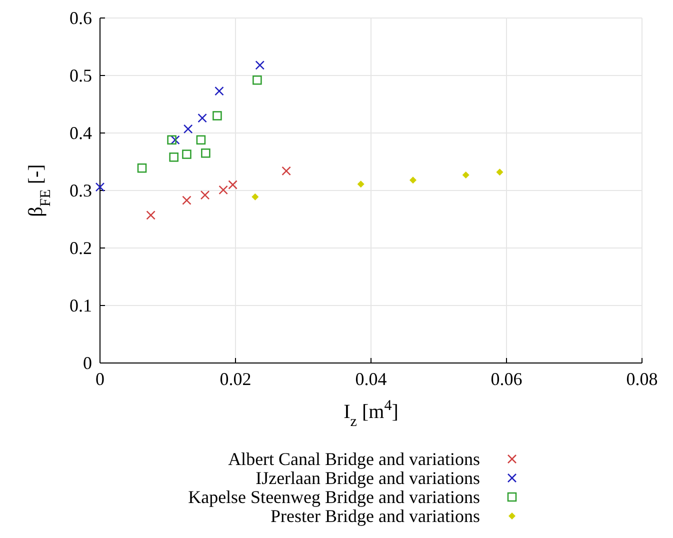 This screenshot has height=538, width=673. I want to click on legend-label: Kapelse Steenweg Bridge and variations, so click(334, 497).